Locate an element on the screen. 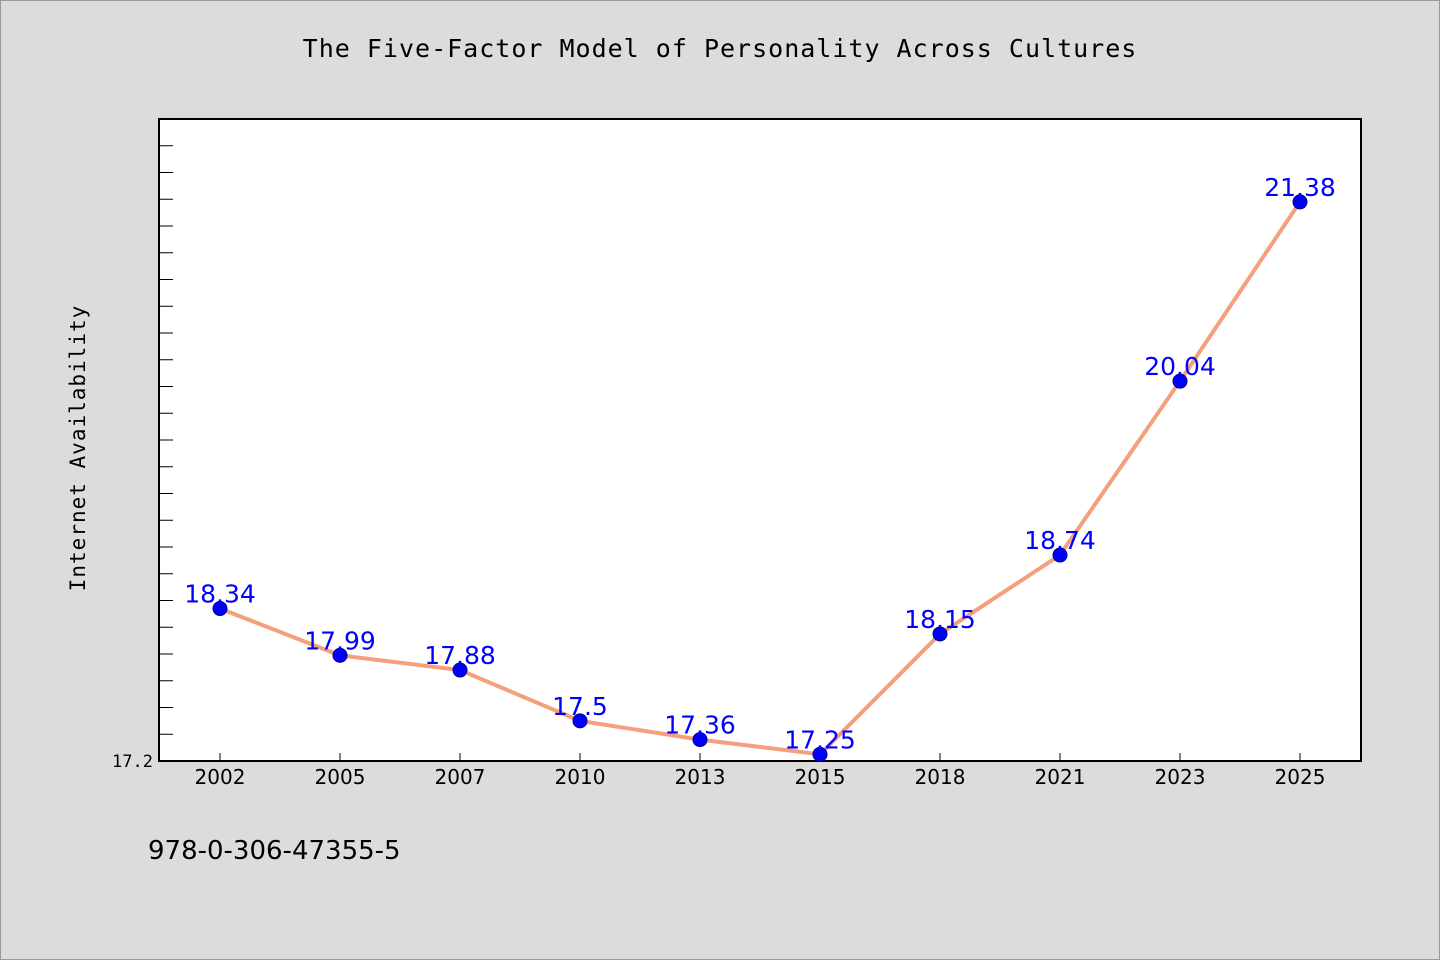 The height and width of the screenshot is (960, 1440). x-tick-label: 2013 is located at coordinates (700, 777).